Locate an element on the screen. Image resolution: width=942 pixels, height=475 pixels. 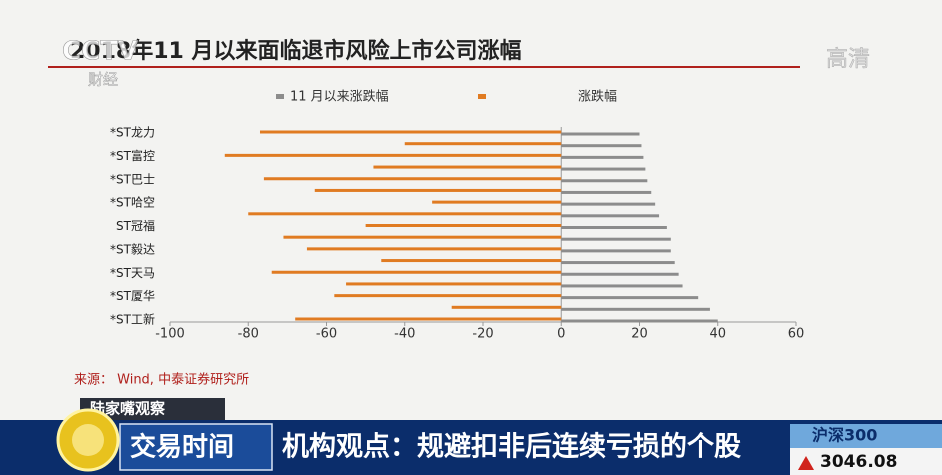
x-tick-label: -20 is located at coordinates (482, 334).